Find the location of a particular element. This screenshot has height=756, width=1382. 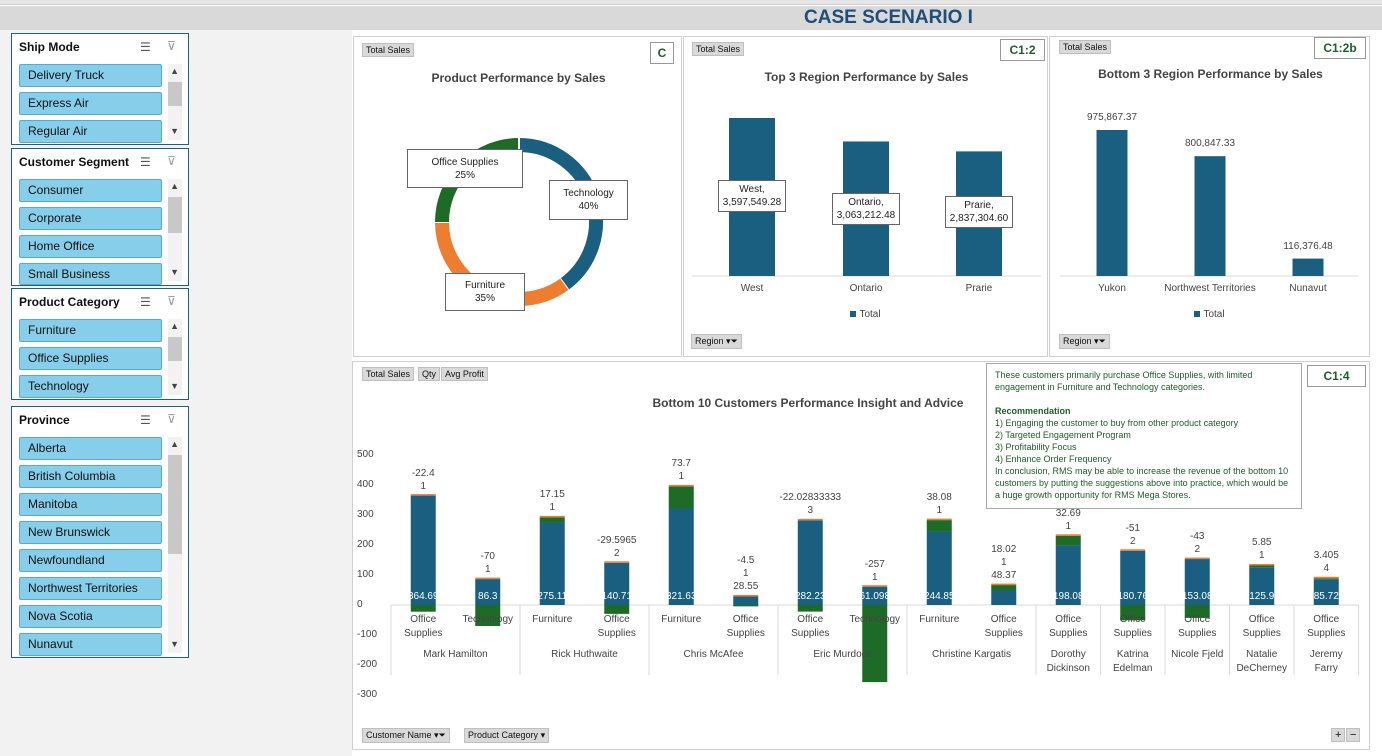

qty-label: 2 is located at coordinates (1197, 550).